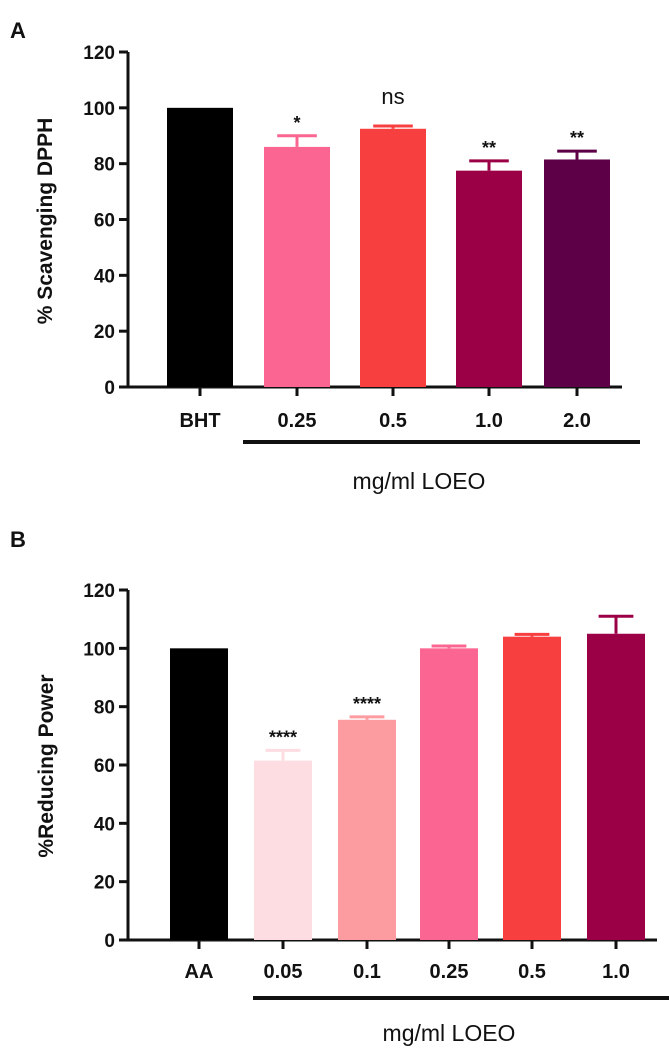 This screenshot has height=1054, width=669. What do you see at coordinates (99, 649) in the screenshot?
I see `panel-b-y-tick-label: 100` at bounding box center [99, 649].